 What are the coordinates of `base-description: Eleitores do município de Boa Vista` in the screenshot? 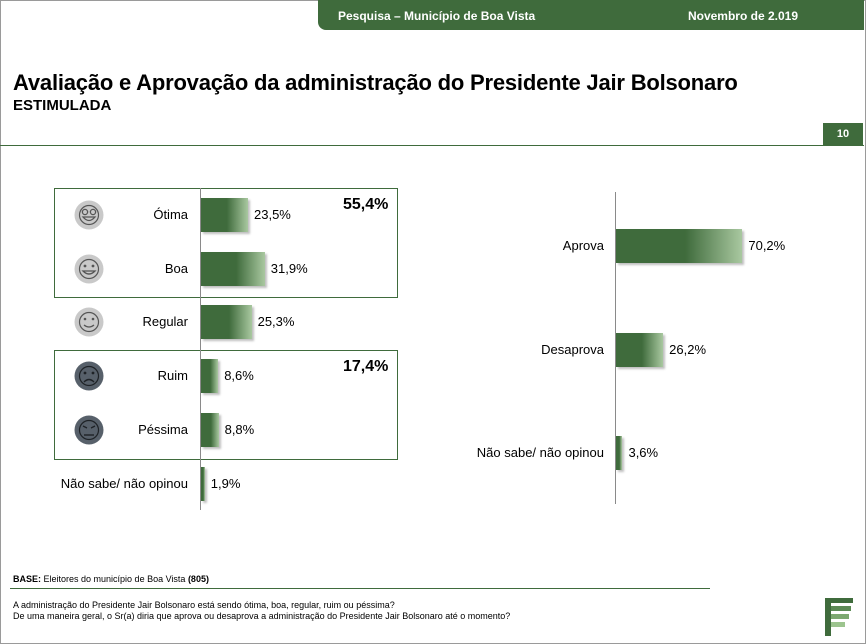 It's located at (114, 579).